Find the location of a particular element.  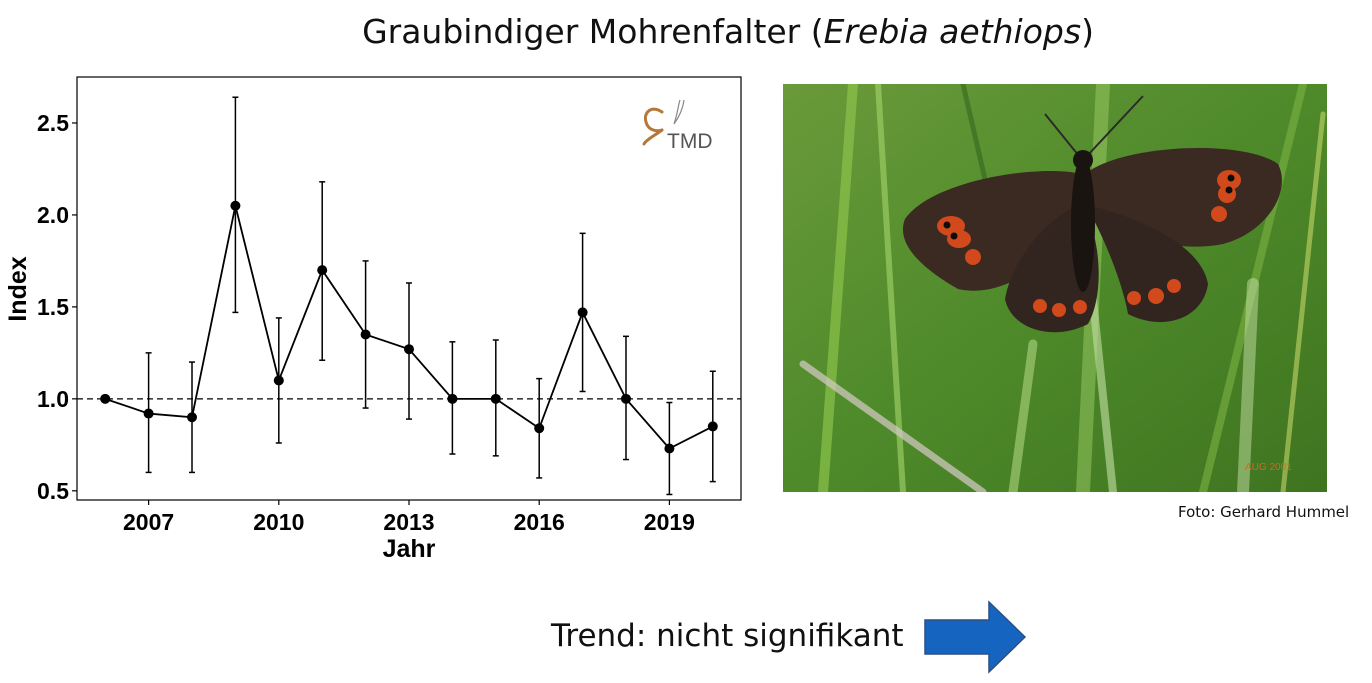

arrow-shape is located at coordinates (975, 637).